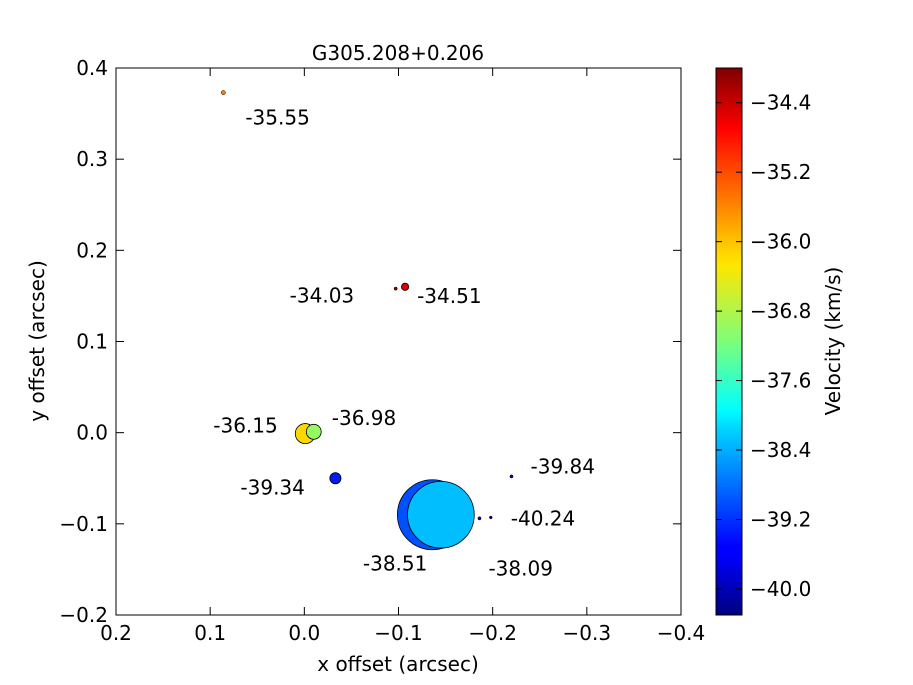 The width and height of the screenshot is (913, 685). What do you see at coordinates (780, 103) in the screenshot?
I see `colorbar-tick-label: −34.4` at bounding box center [780, 103].